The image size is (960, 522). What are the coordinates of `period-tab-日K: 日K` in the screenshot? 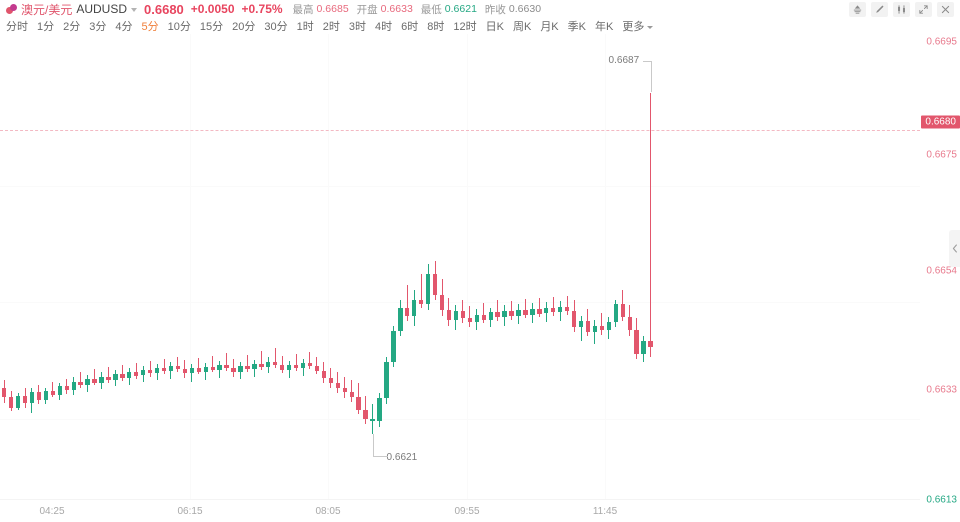 It's located at (494, 27).